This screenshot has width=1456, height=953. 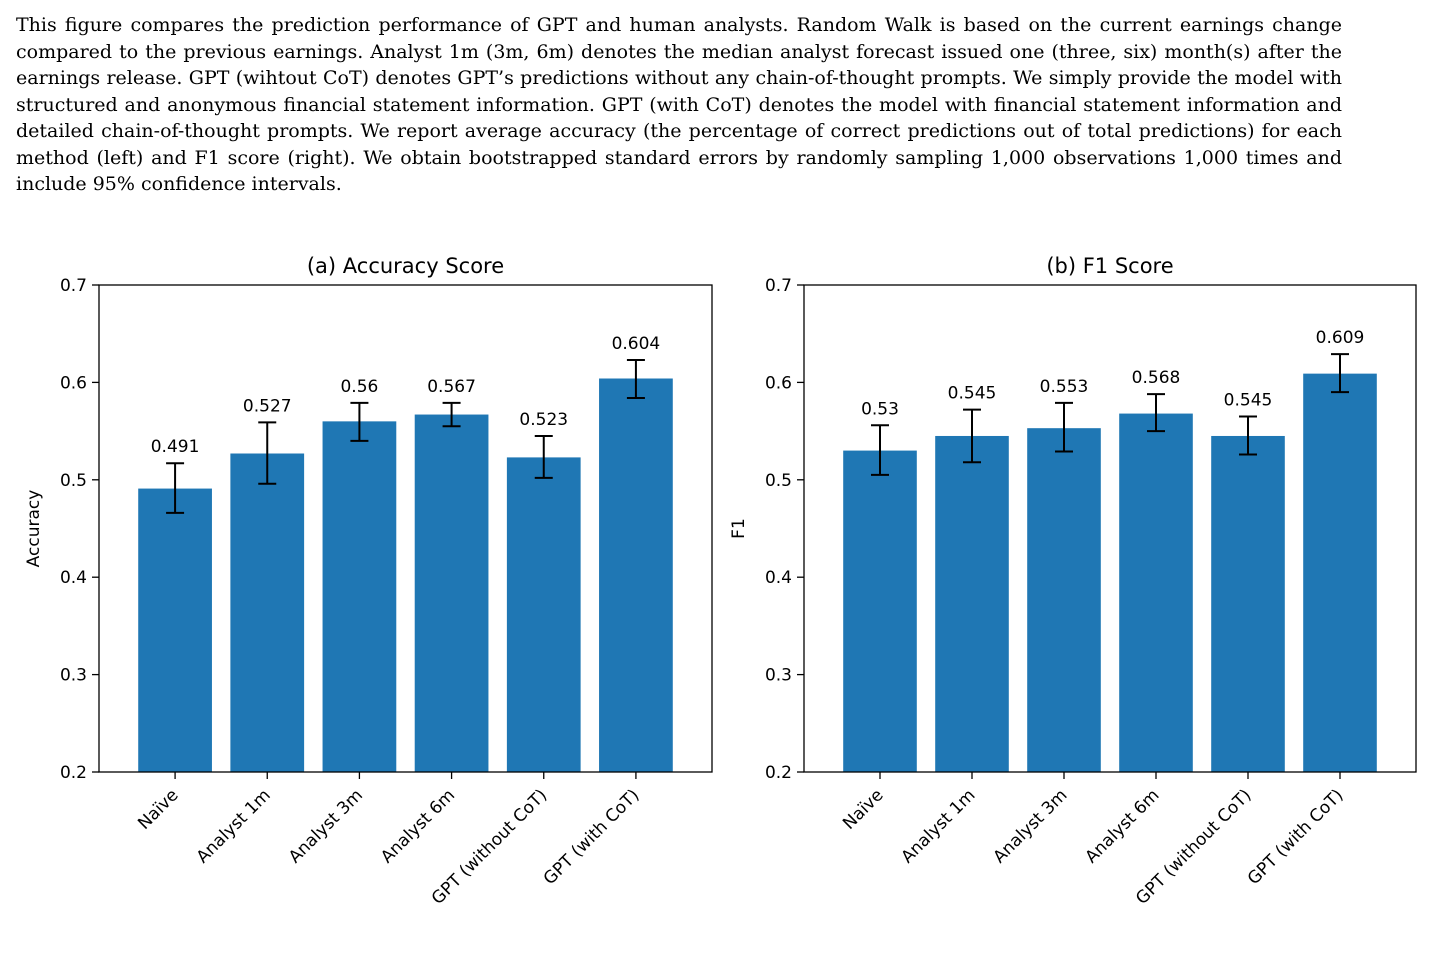 I want to click on chart-title: (b) F1 Score, so click(x=1109, y=266).